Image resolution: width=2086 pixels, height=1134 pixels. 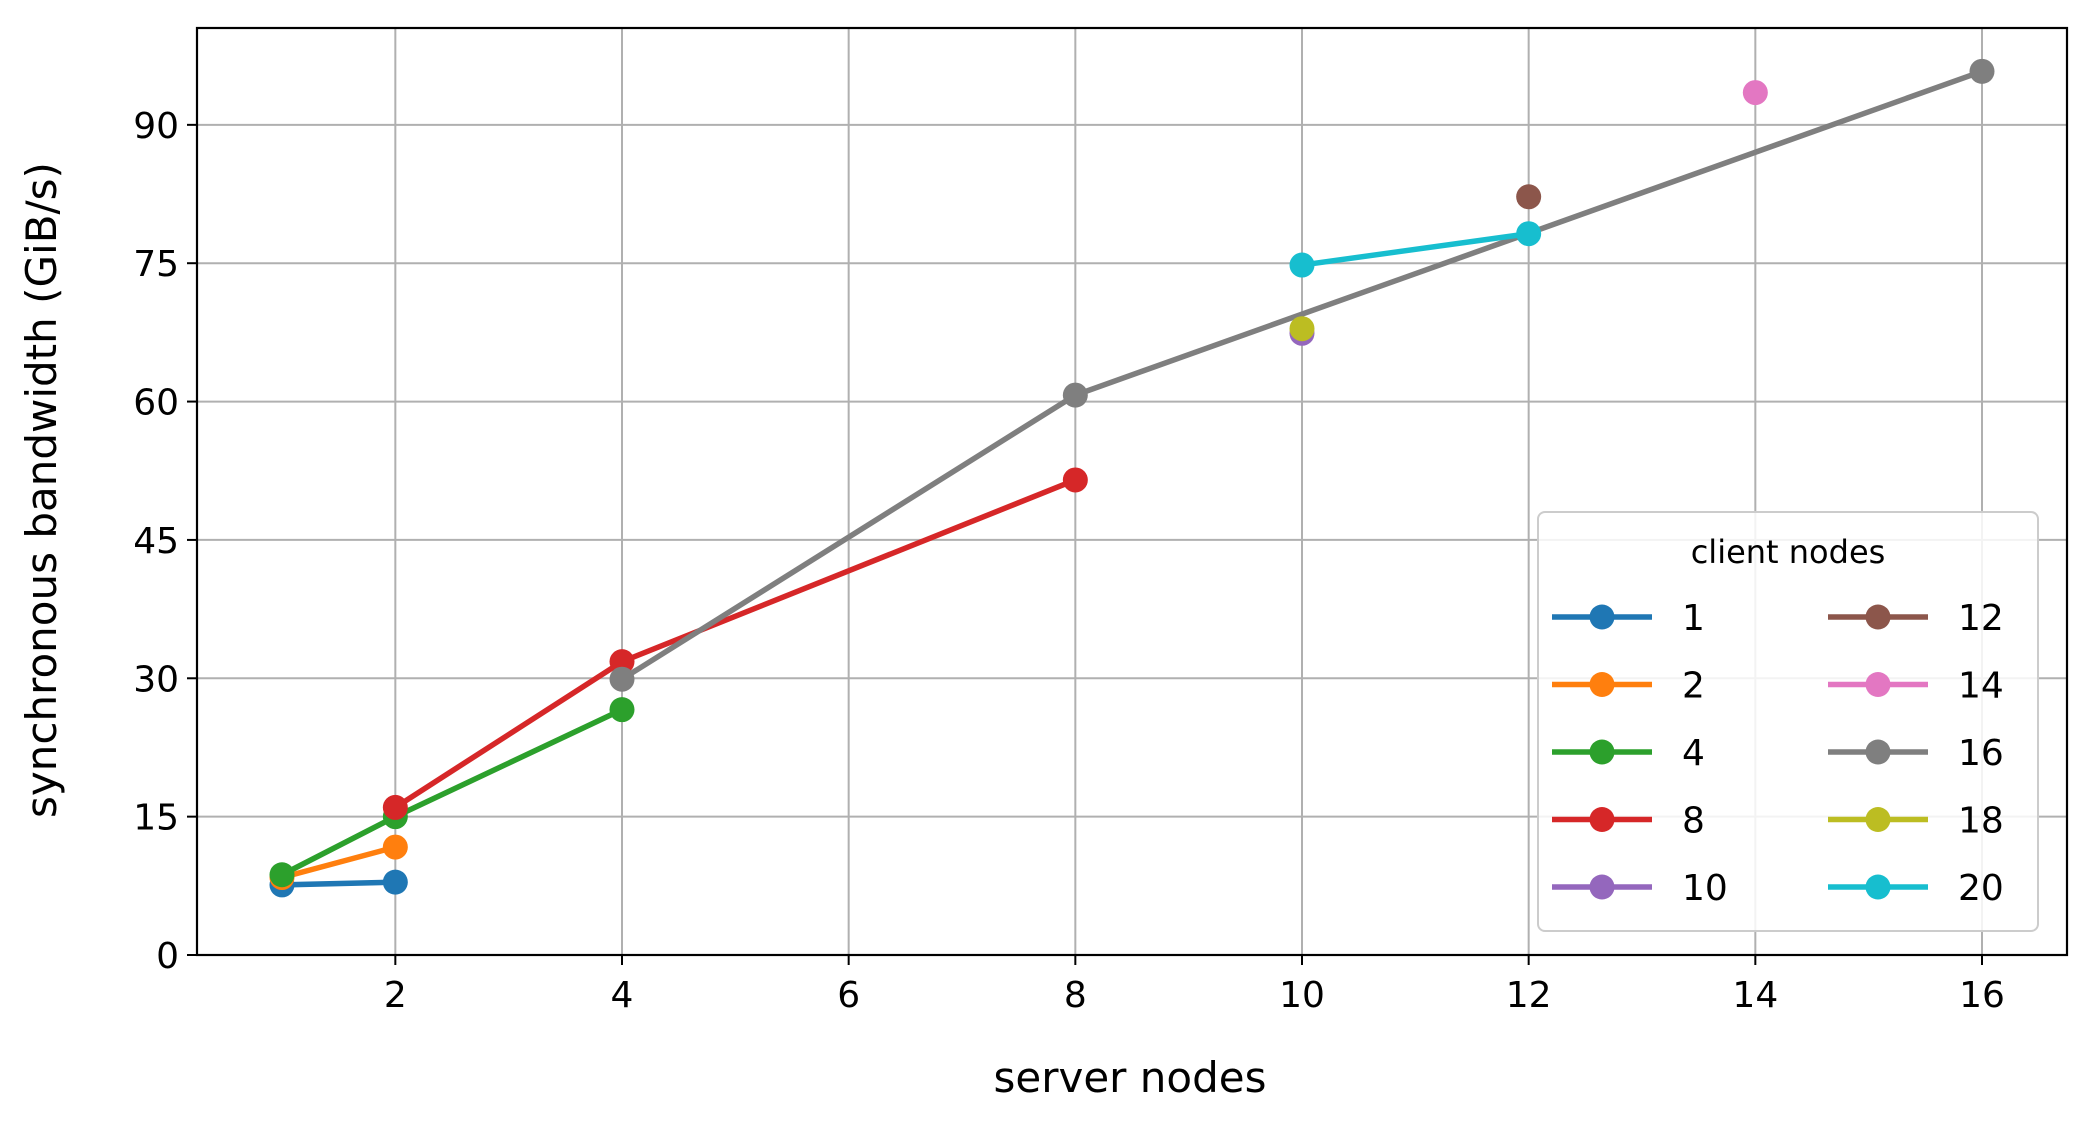 What do you see at coordinates (1916, 753) in the screenshot?
I see `legend-entry-16: 16` at bounding box center [1916, 753].